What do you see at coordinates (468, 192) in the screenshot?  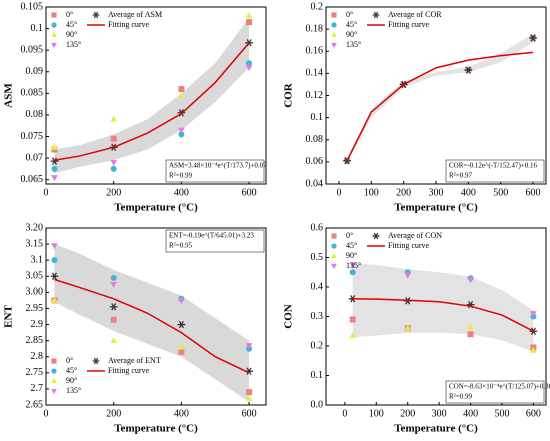 I see `x-tick-label: 400` at bounding box center [468, 192].